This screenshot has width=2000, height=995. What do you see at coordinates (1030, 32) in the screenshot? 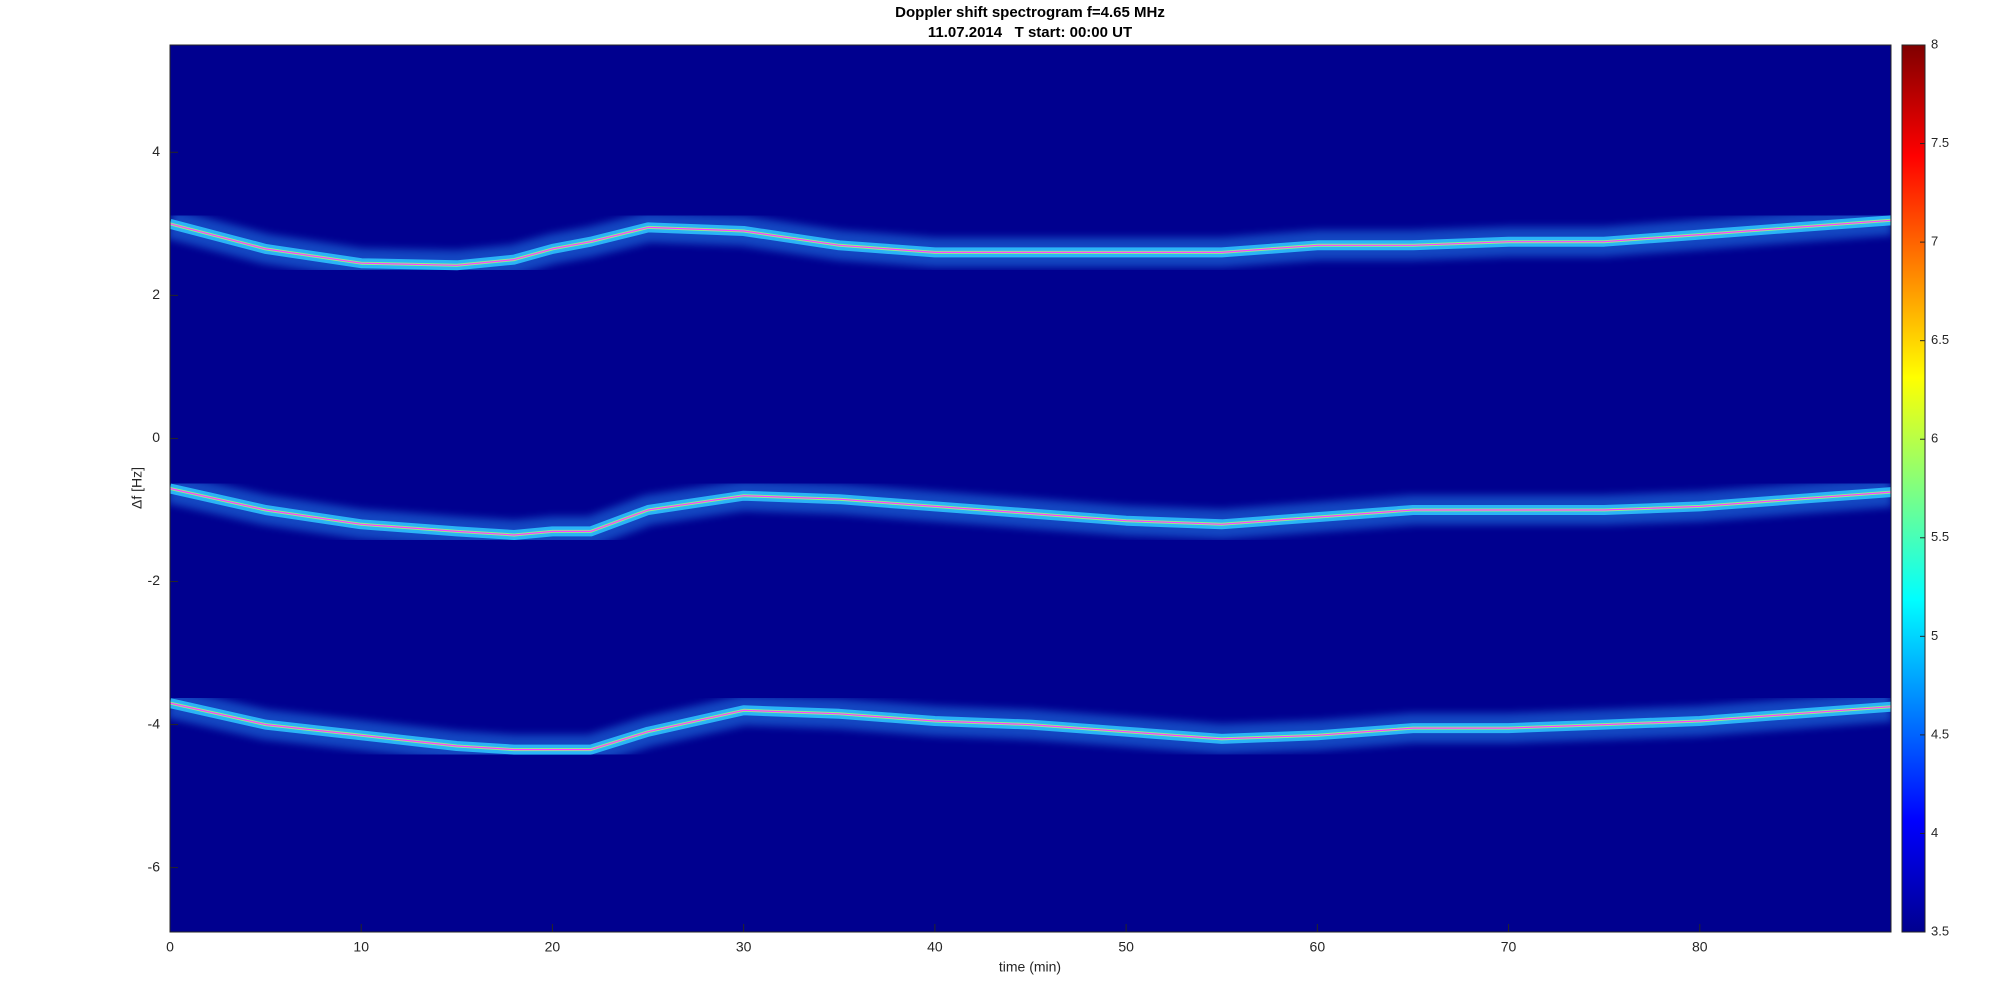
I see `chart-subtitle: 11.07.2014 T start: 00:00 UT` at bounding box center [1030, 32].